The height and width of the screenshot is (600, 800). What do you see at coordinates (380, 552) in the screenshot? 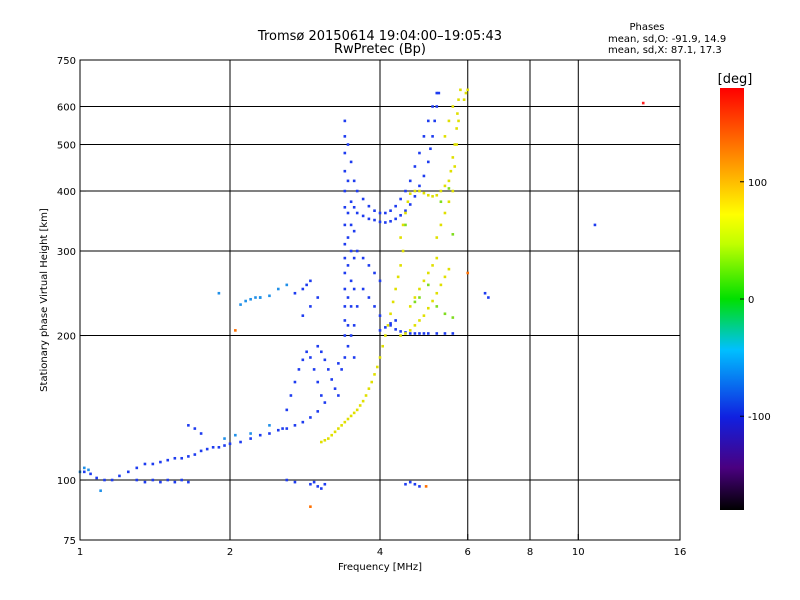
I see `x-tick-label: 4` at bounding box center [380, 552].